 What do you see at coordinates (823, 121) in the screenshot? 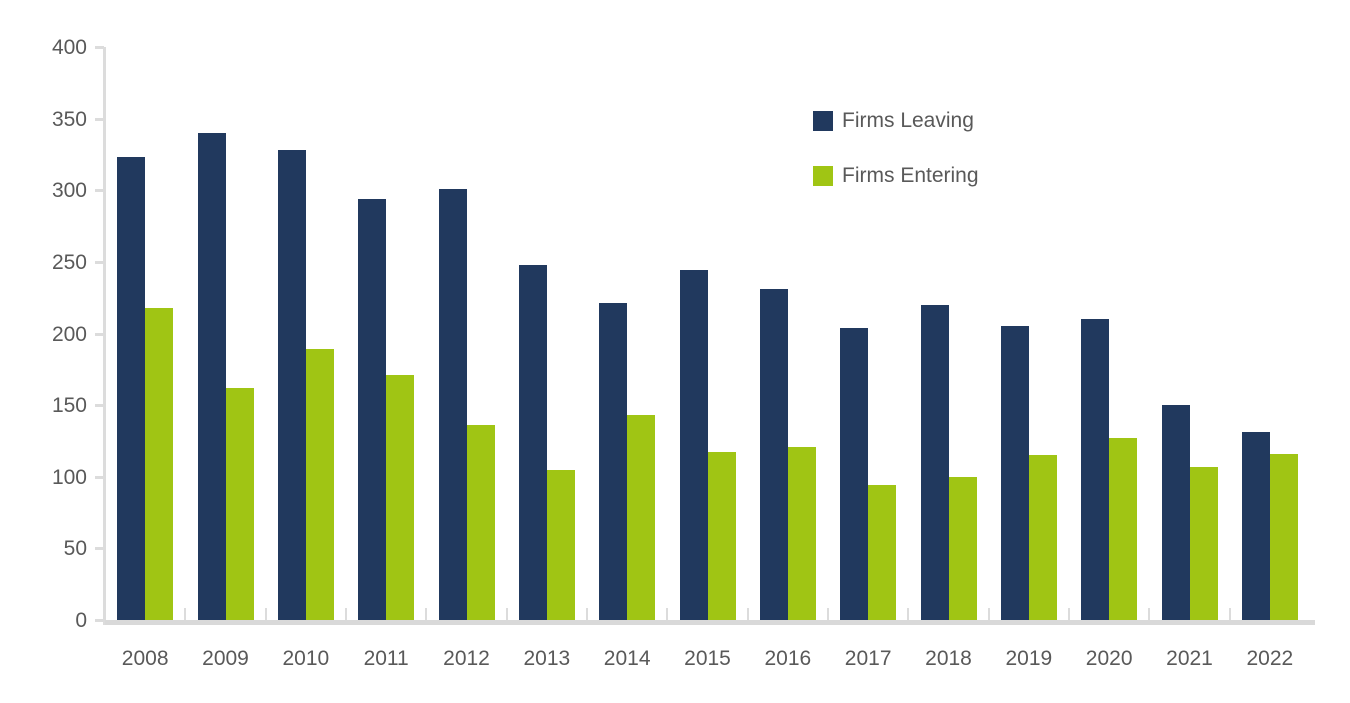
I see `firms-leaving-swatch` at bounding box center [823, 121].